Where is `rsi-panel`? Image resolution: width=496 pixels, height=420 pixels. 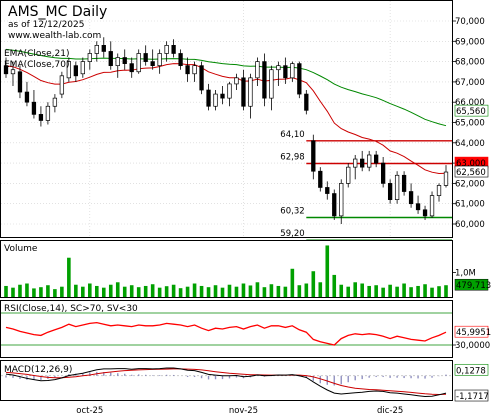
rsi-panel is located at coordinates (226, 329).